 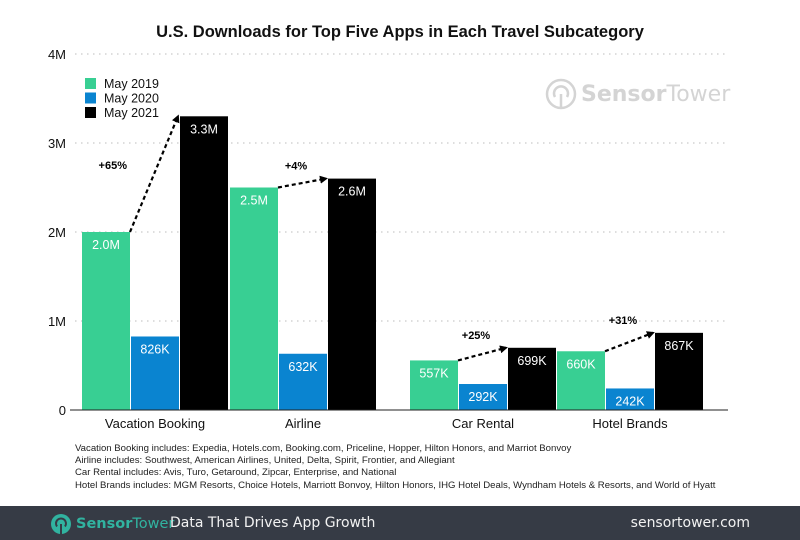 I want to click on bar-value-label: 242K, so click(x=630, y=401).